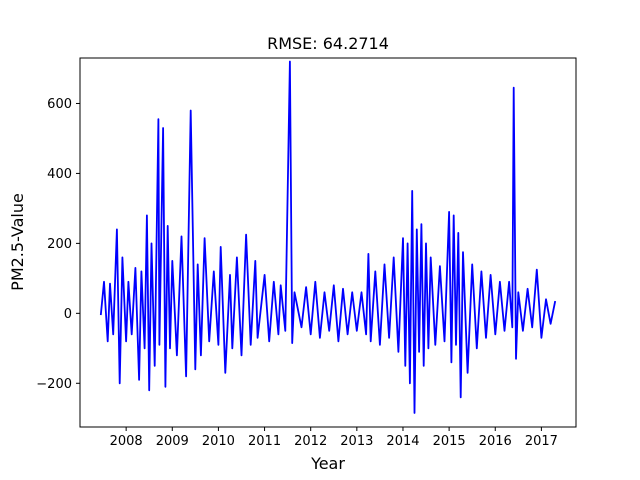  Describe the element at coordinates (449, 441) in the screenshot. I see `x-tick-label: 2015` at that location.